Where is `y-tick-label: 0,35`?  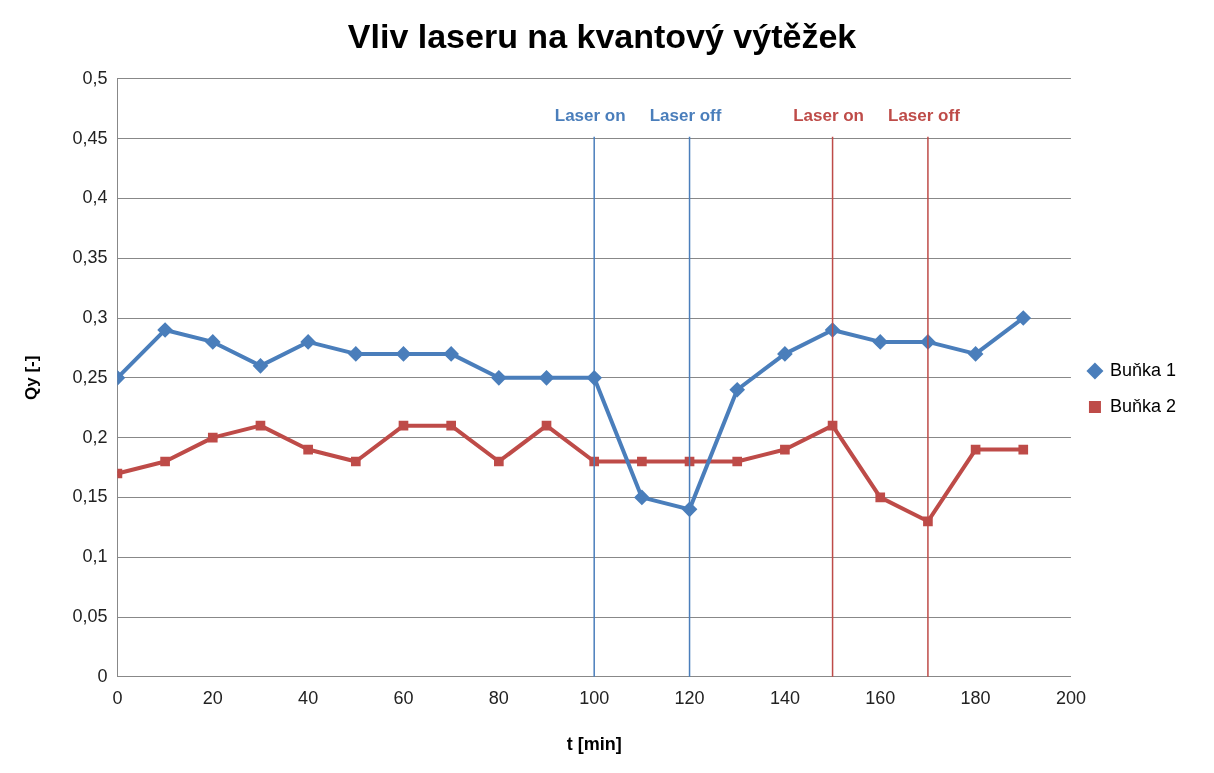 y-tick-label: 0,35 is located at coordinates (90, 257).